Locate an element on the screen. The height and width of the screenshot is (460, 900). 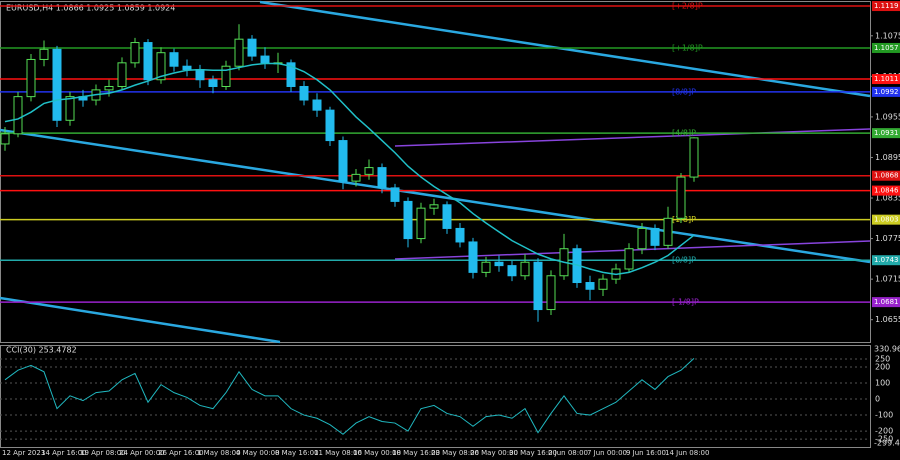
level-name: [+2/8]P is located at coordinates (687, 6).